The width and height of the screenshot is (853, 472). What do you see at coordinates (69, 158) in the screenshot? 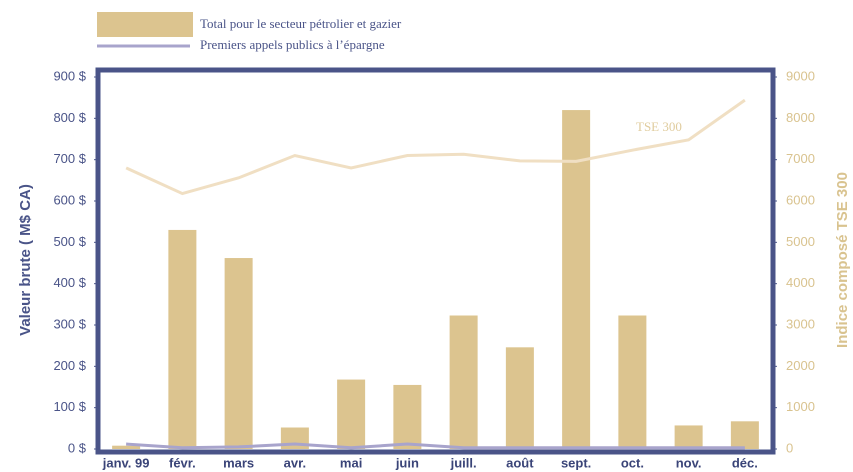
I see `y-tick-label: 700 $` at bounding box center [69, 158].